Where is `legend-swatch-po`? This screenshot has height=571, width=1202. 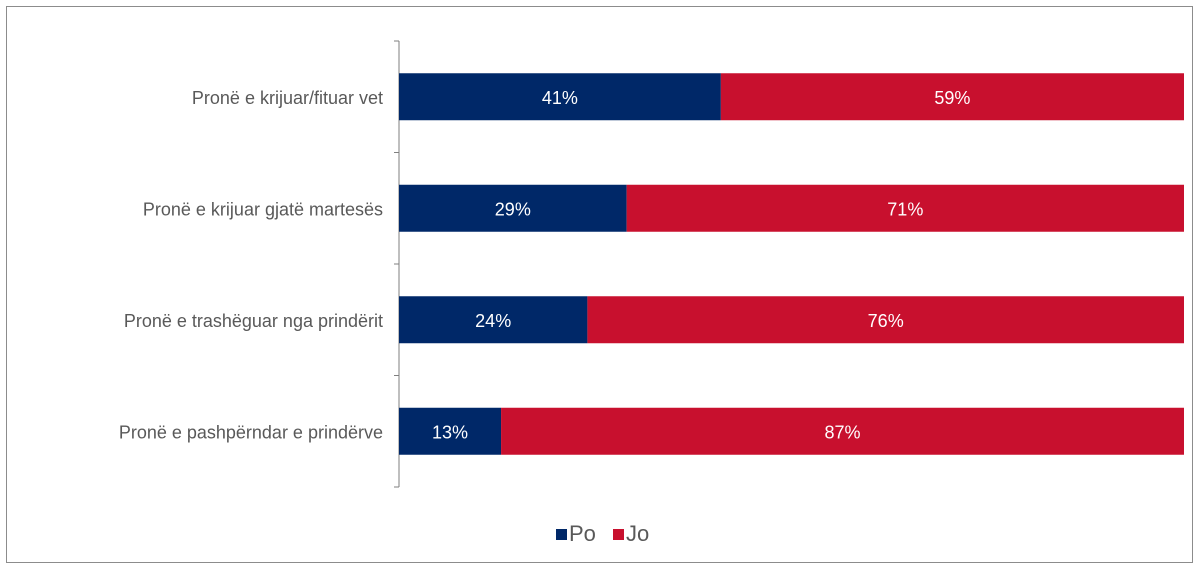 legend-swatch-po is located at coordinates (561, 534).